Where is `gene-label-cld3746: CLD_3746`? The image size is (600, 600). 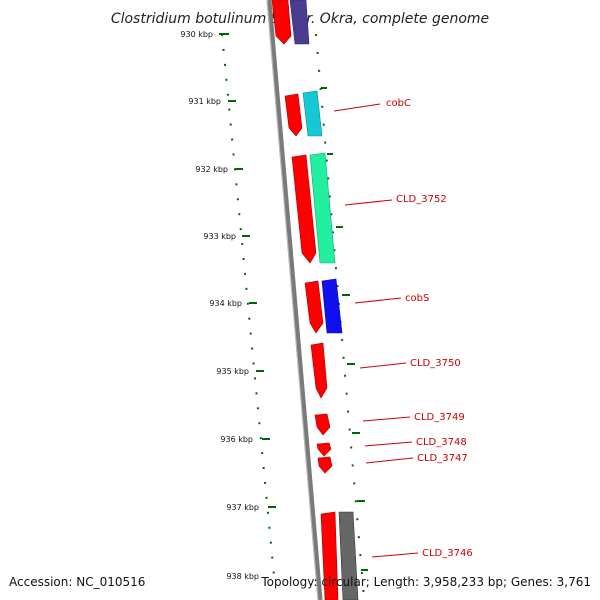
gene-label-cld3746: CLD_3746 is located at coordinates (447, 553).